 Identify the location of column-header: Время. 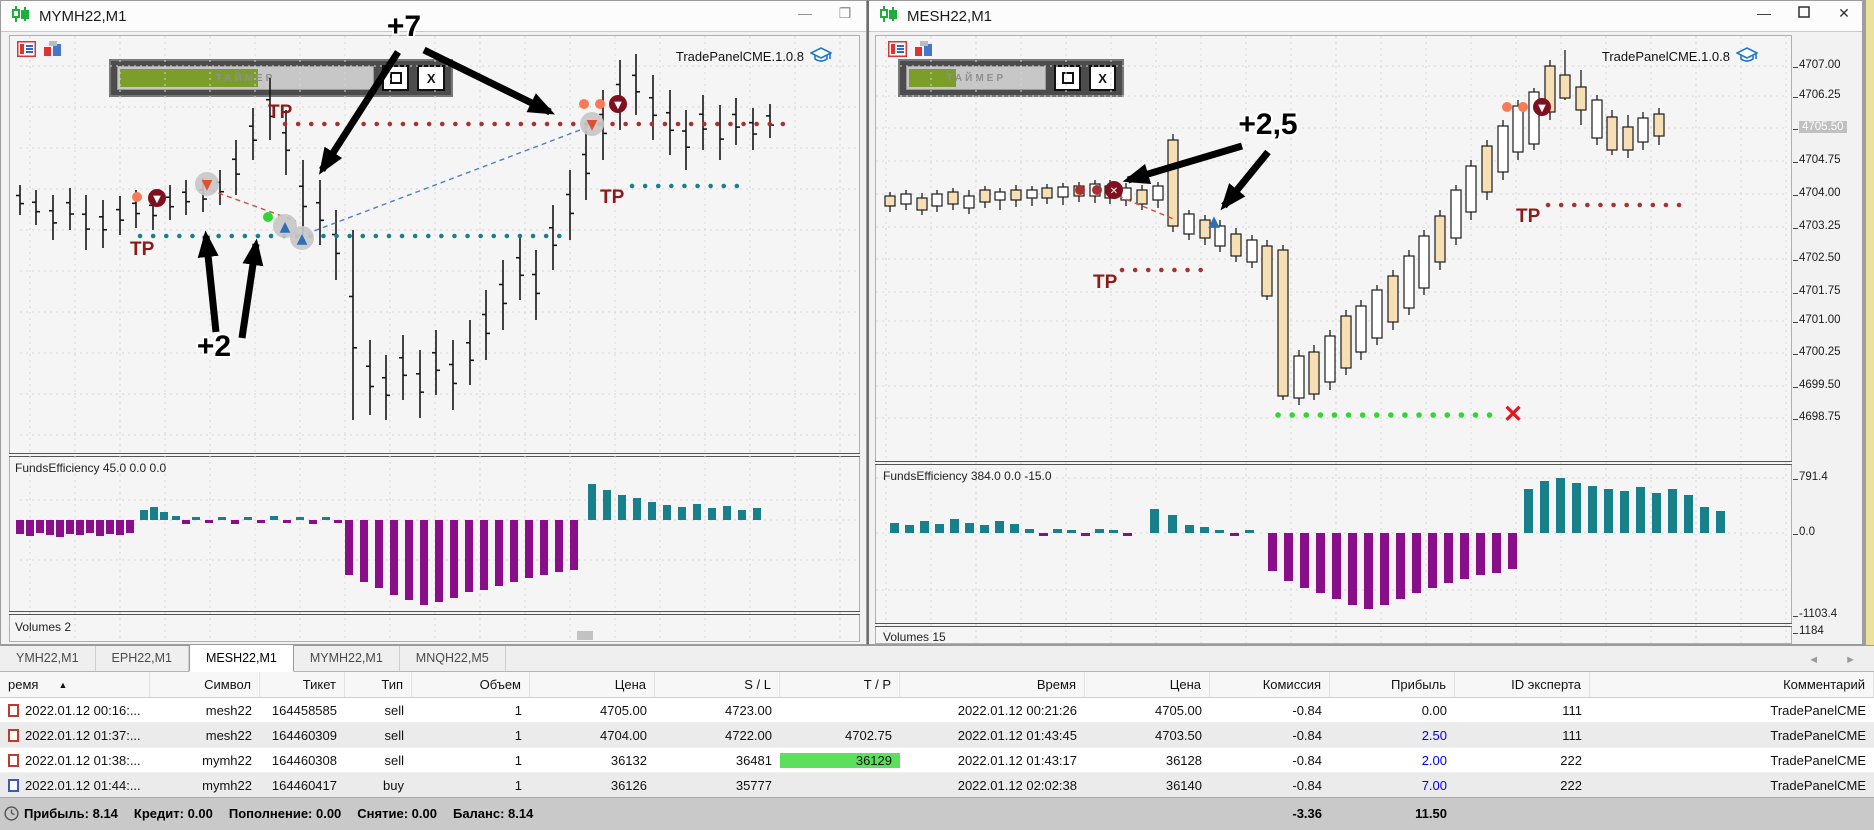
(992, 684).